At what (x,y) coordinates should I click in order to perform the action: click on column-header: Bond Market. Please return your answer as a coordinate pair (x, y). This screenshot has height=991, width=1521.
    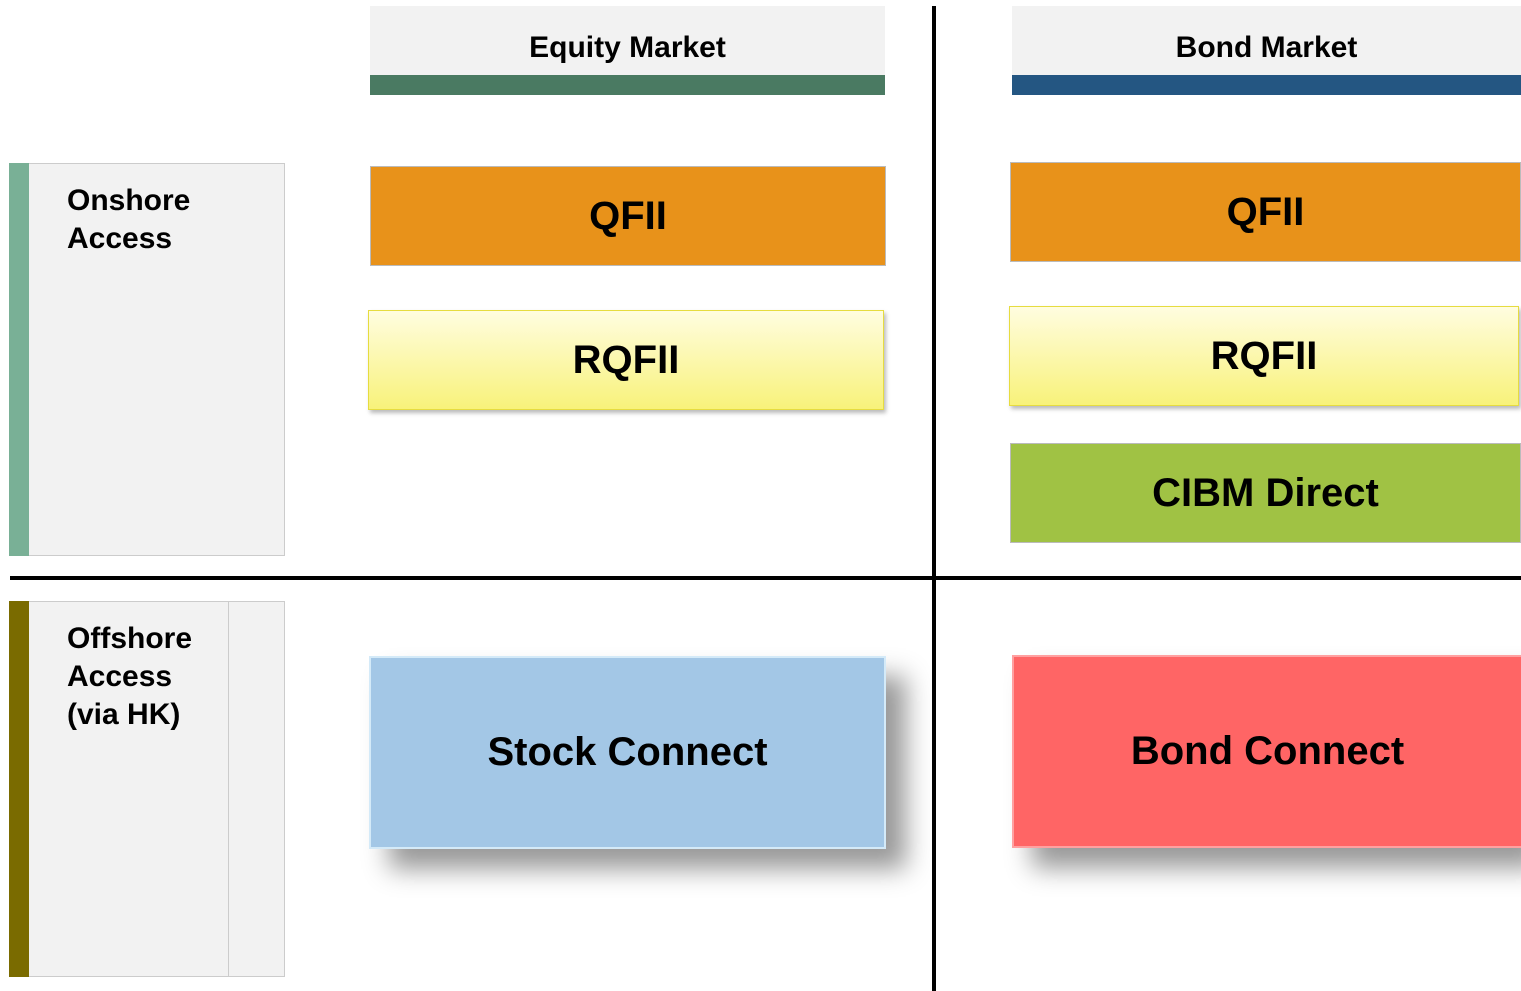
    Looking at the image, I should click on (1266, 41).